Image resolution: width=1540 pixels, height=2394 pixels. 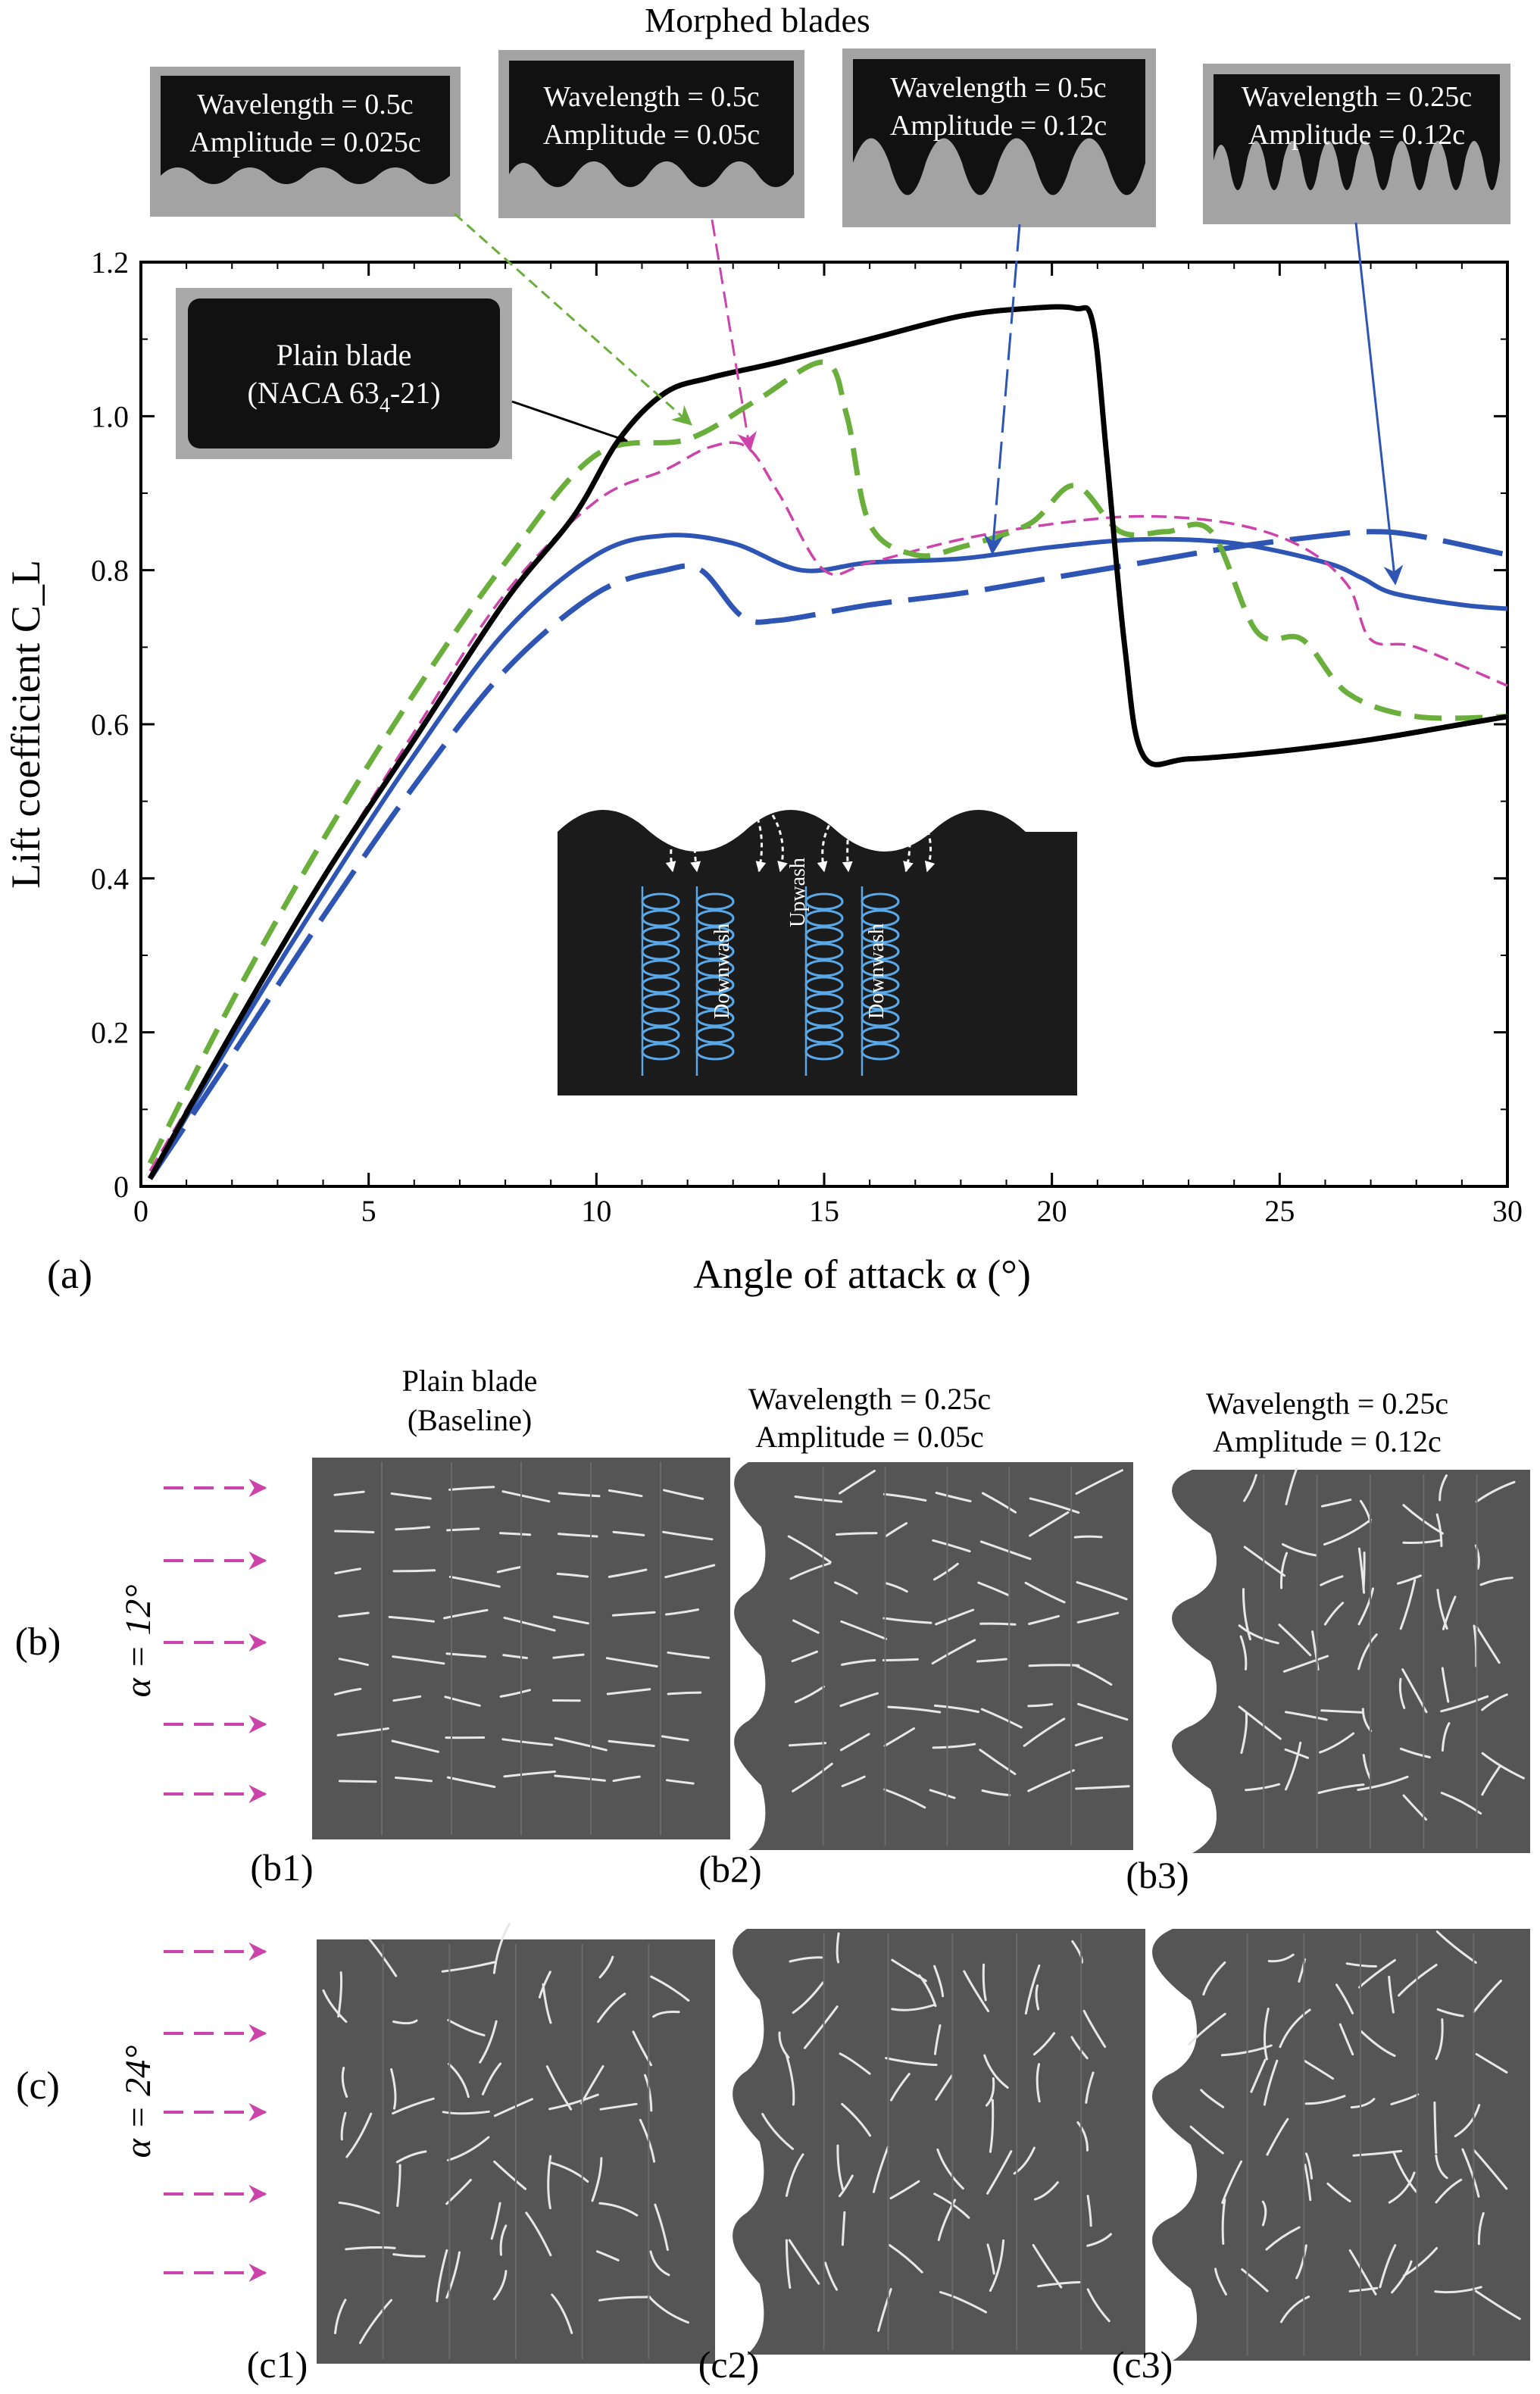 I want to click on column-2-line-2: Amplitude = 0.05c, so click(x=869, y=1437).